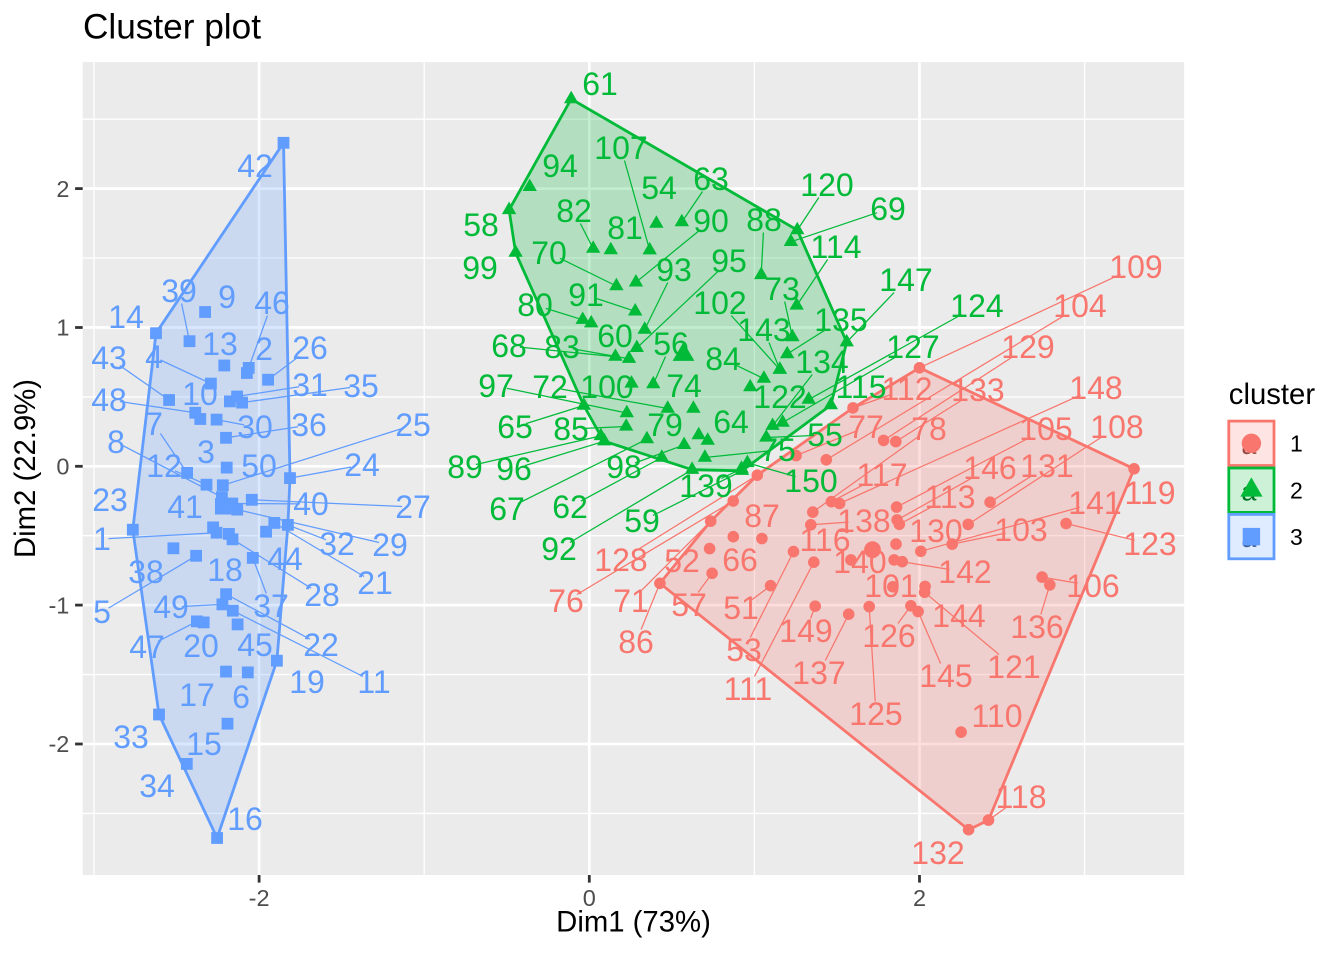 This screenshot has height=965, width=1344. Describe the element at coordinates (1079, 306) in the screenshot. I see `svg-text: 104` at that location.